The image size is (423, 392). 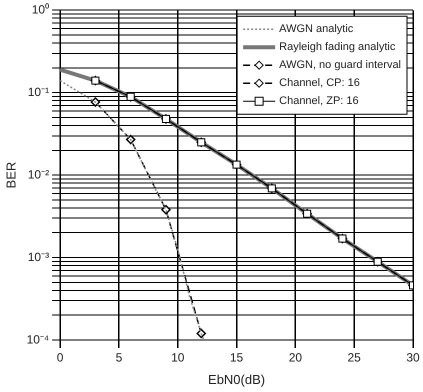 What do you see at coordinates (337, 47) in the screenshot?
I see `legend-label: Rayleigh fading analytic` at bounding box center [337, 47].